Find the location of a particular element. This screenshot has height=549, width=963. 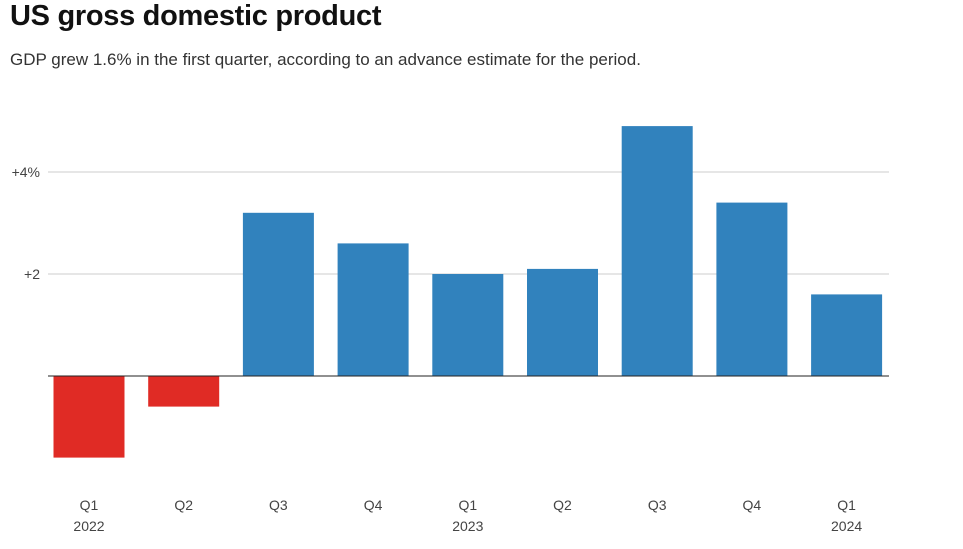

y-tick-label: +2 is located at coordinates (32, 274).